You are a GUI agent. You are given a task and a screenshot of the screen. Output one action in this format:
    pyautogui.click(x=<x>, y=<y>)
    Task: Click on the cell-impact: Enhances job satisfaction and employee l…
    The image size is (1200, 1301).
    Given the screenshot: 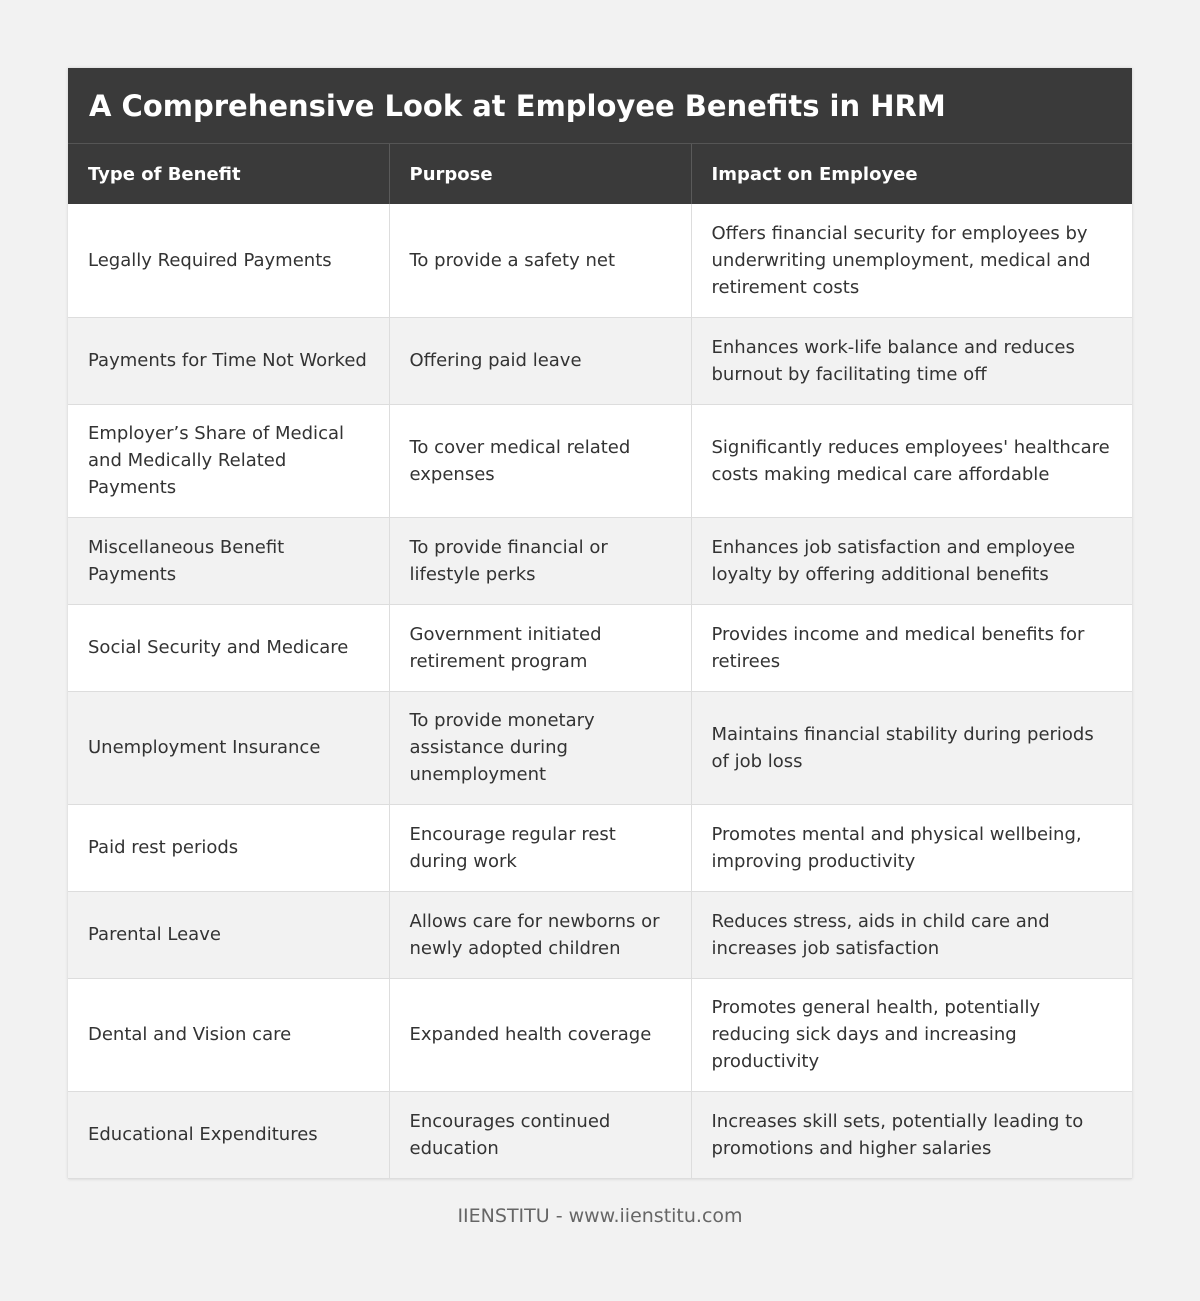 What is the action you would take?
    pyautogui.click(x=911, y=561)
    